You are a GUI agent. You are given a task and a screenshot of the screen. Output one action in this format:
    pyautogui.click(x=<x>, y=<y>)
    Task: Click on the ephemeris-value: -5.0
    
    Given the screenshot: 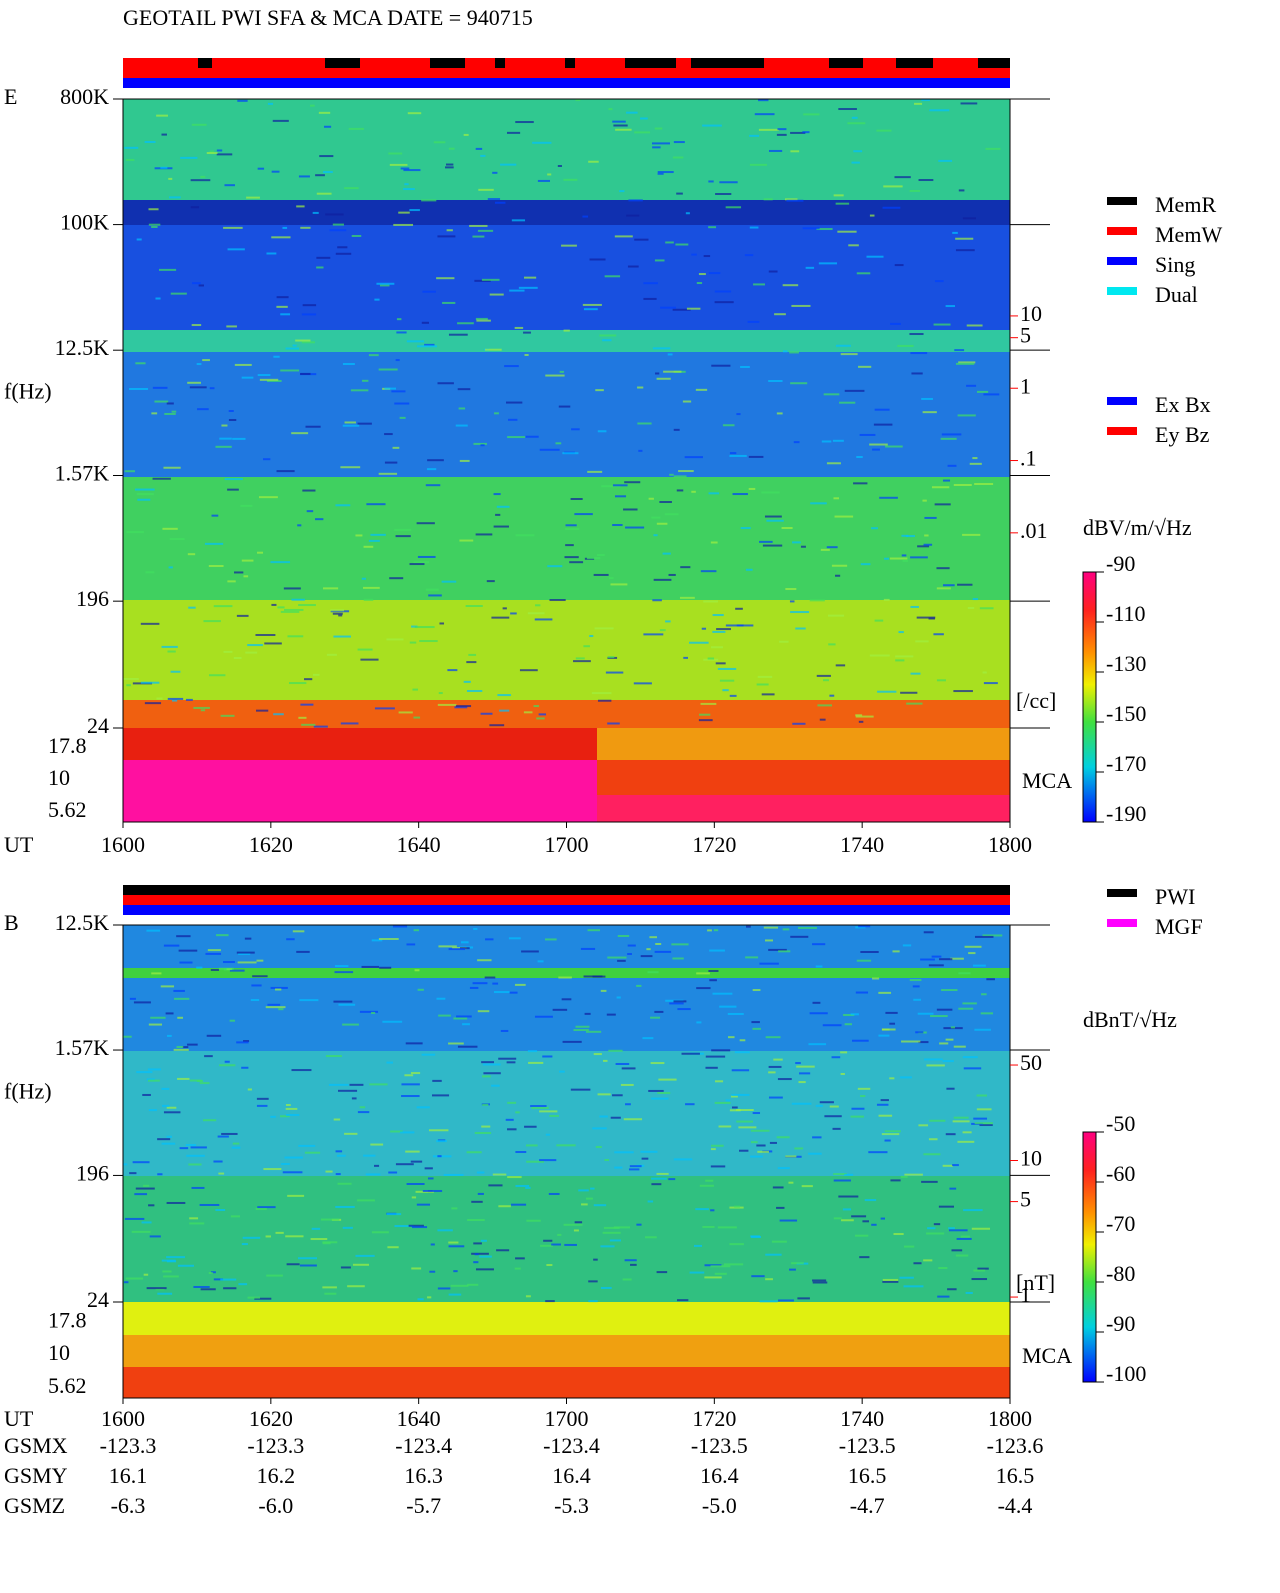 What is the action you would take?
    pyautogui.click(x=719, y=1505)
    